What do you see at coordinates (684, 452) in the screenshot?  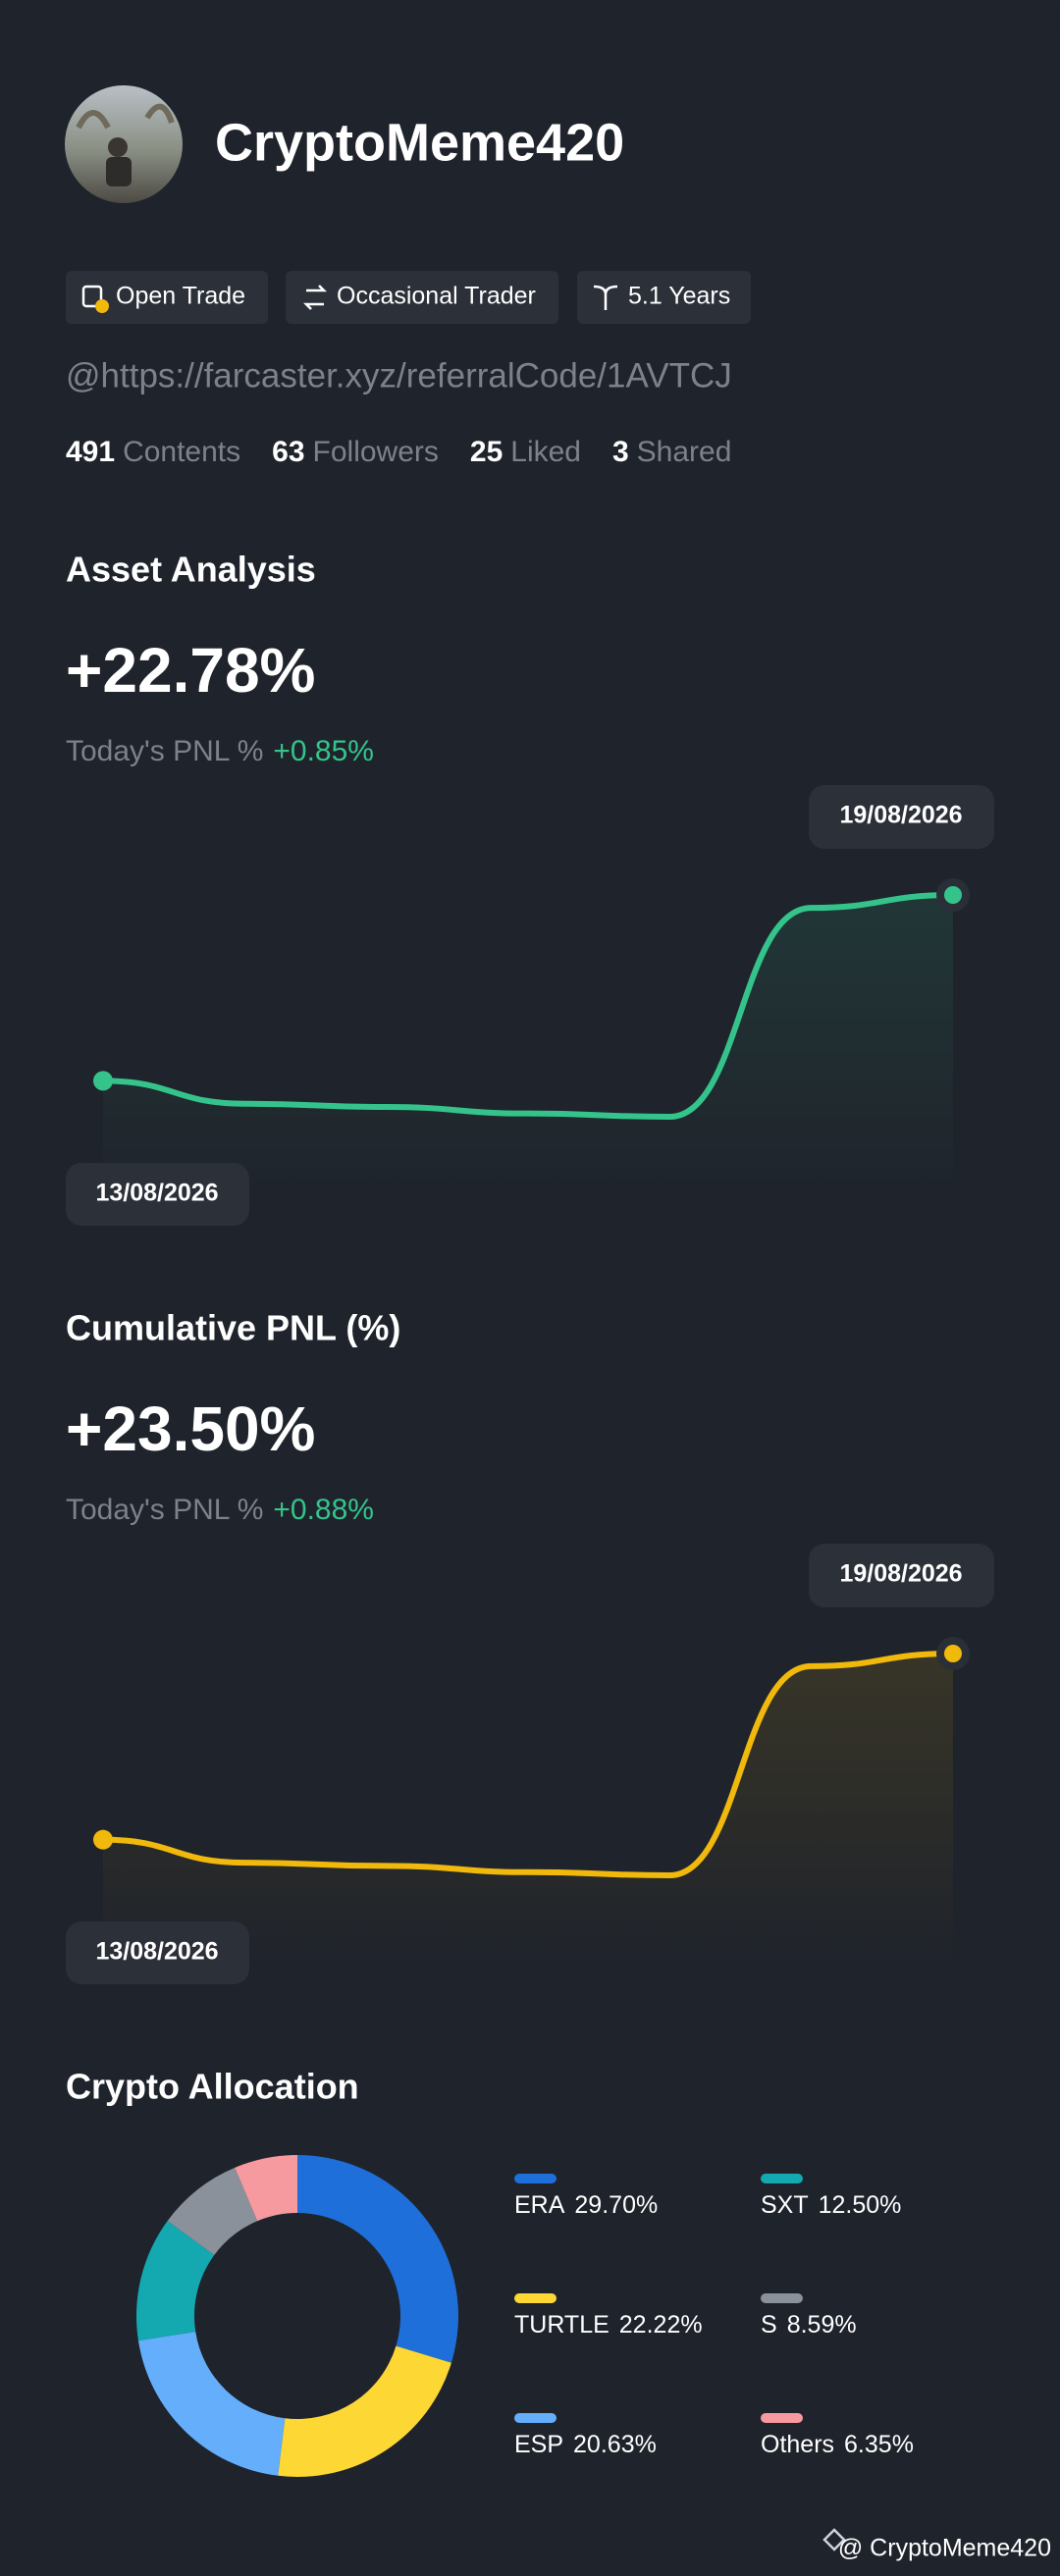 I see `stat-label: Shared` at bounding box center [684, 452].